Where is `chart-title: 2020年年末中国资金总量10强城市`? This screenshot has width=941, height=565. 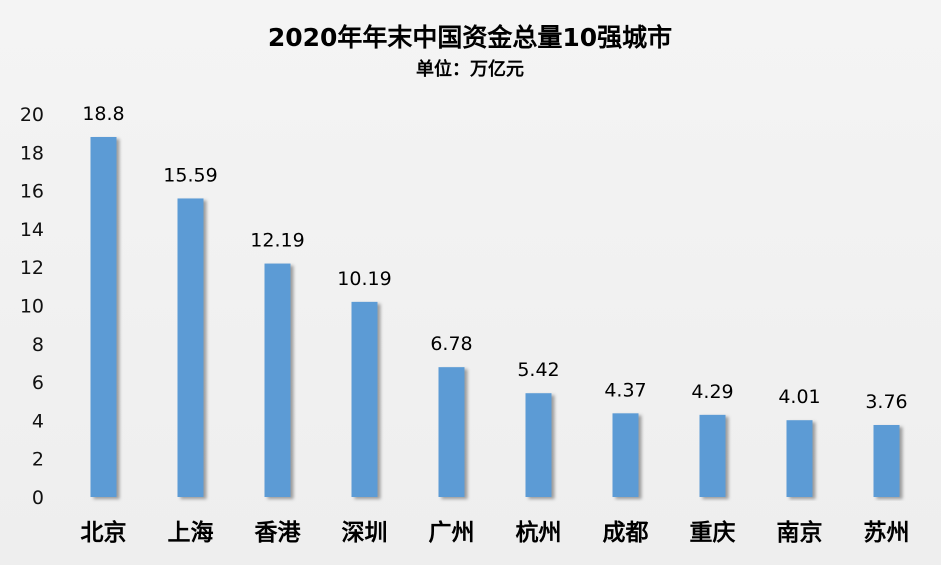
chart-title: 2020年年末中国资金总量10强城市 is located at coordinates (470, 37).